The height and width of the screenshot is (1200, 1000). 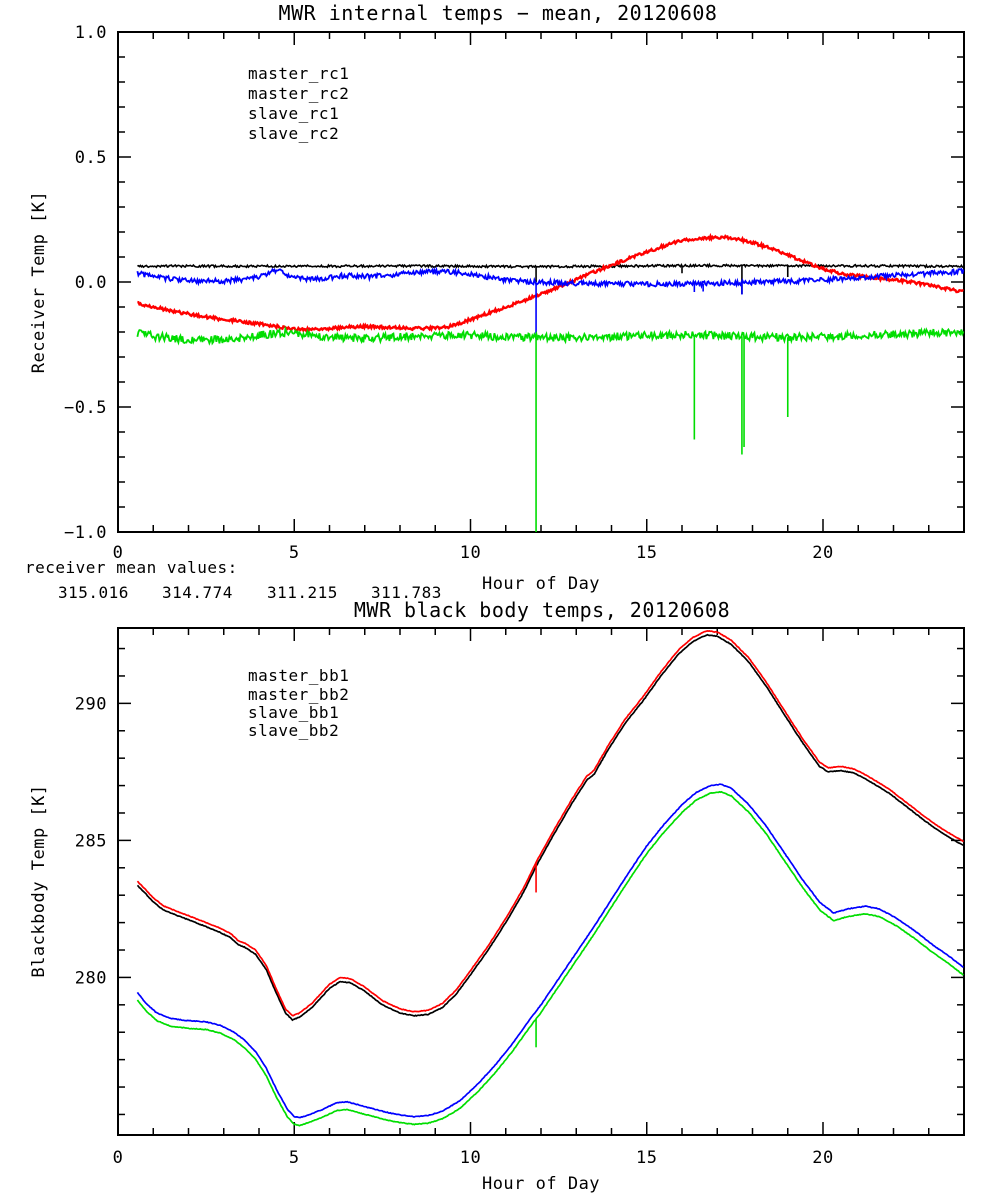 I want to click on legend-master_bb1: master_bb1, so click(x=298, y=675).